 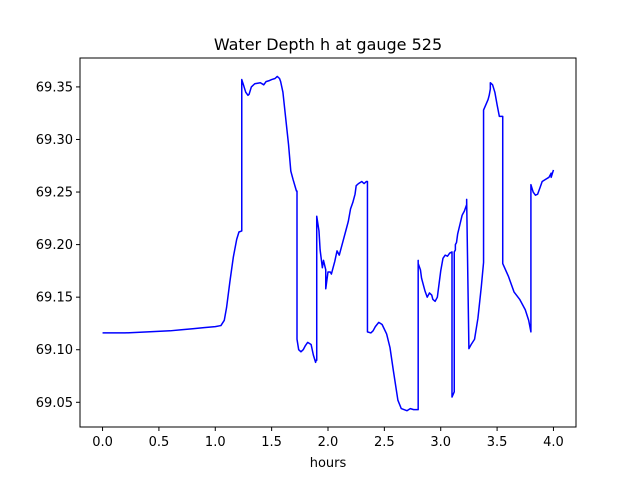 What do you see at coordinates (159, 442) in the screenshot?
I see `x-tick-label: 0.5` at bounding box center [159, 442].